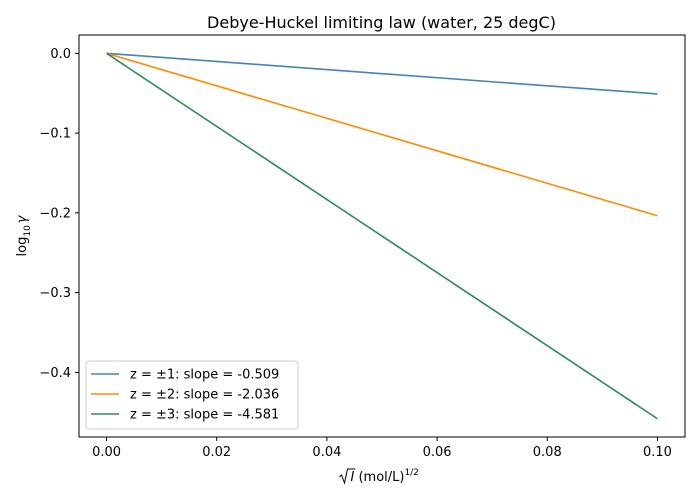 The width and height of the screenshot is (700, 500). Describe the element at coordinates (382, 448) in the screenshot. I see `x-axis-ticks: 0.00 0.02 0.04 0.06 0.08 0.10` at that location.